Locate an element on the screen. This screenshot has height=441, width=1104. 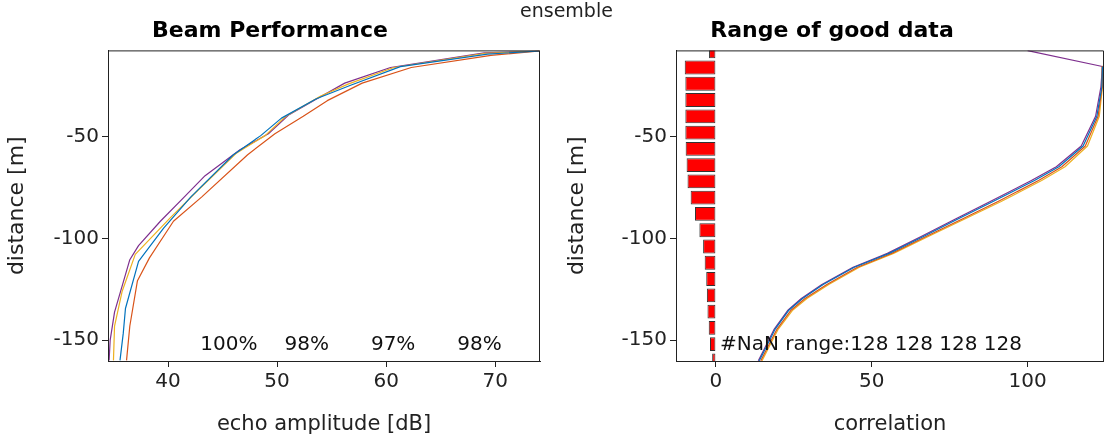
x-tick-label: 70 is located at coordinates (495, 380).